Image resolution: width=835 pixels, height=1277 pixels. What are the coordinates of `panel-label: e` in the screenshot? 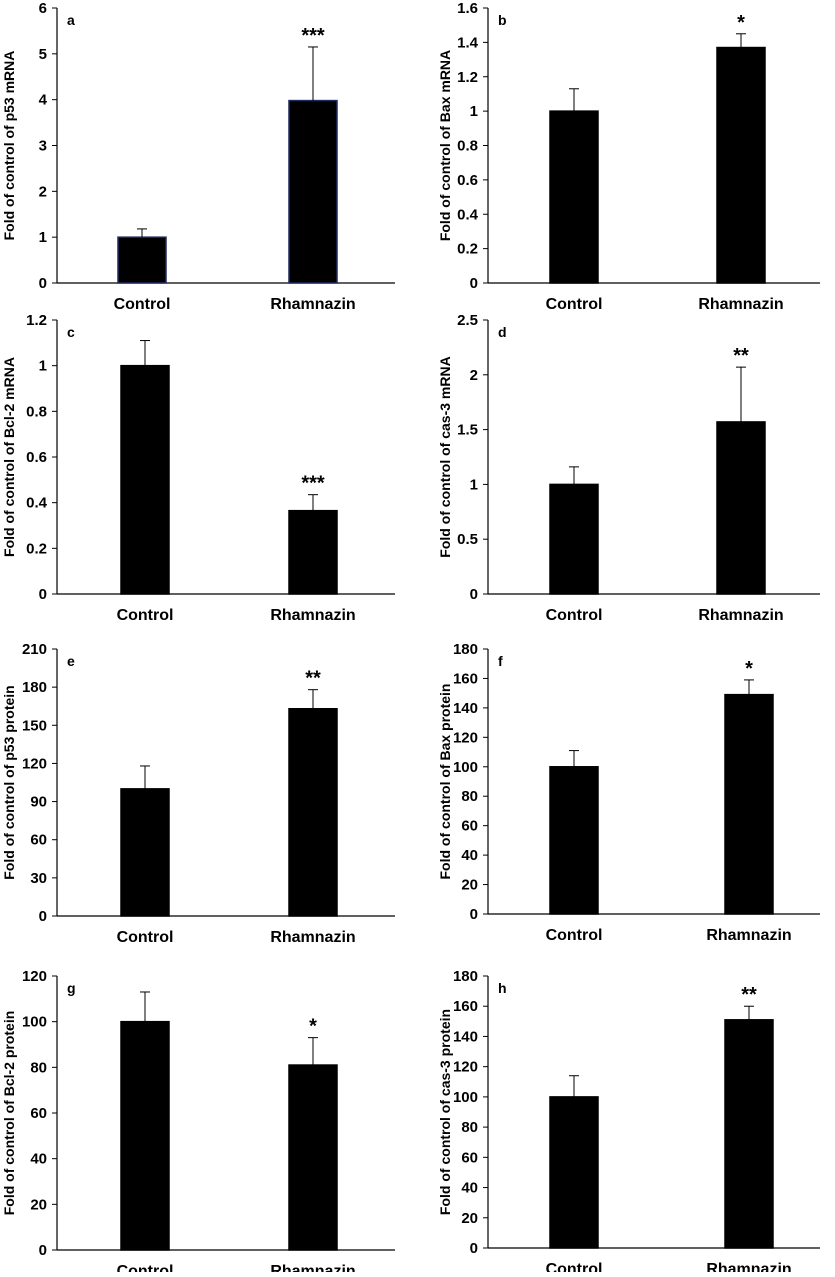 It's located at (71, 661).